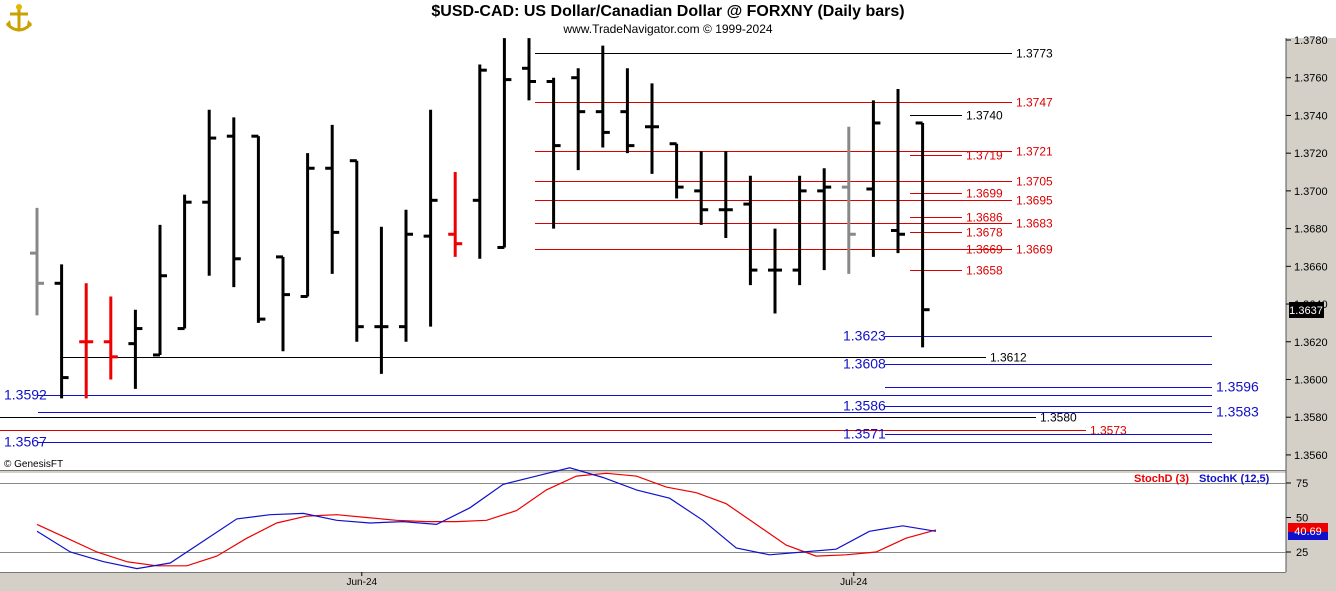  Describe the element at coordinates (1034, 201) in the screenshot. I see `level-label: 1.3695` at that location.